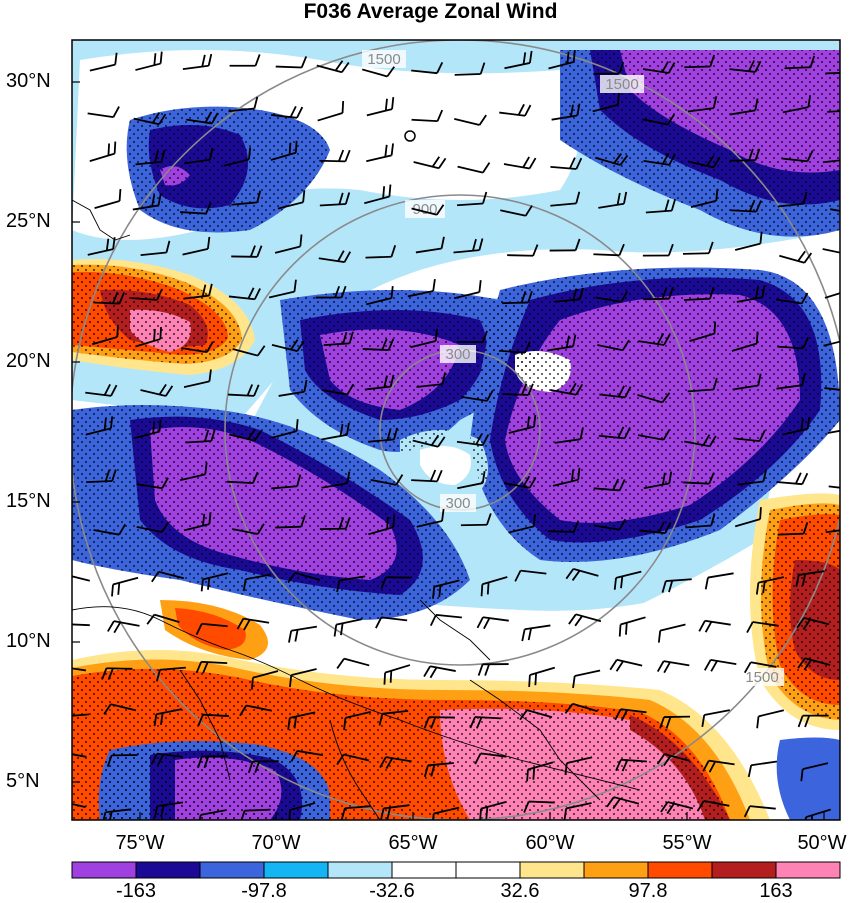  I want to click on colorbar, so click(456, 870).